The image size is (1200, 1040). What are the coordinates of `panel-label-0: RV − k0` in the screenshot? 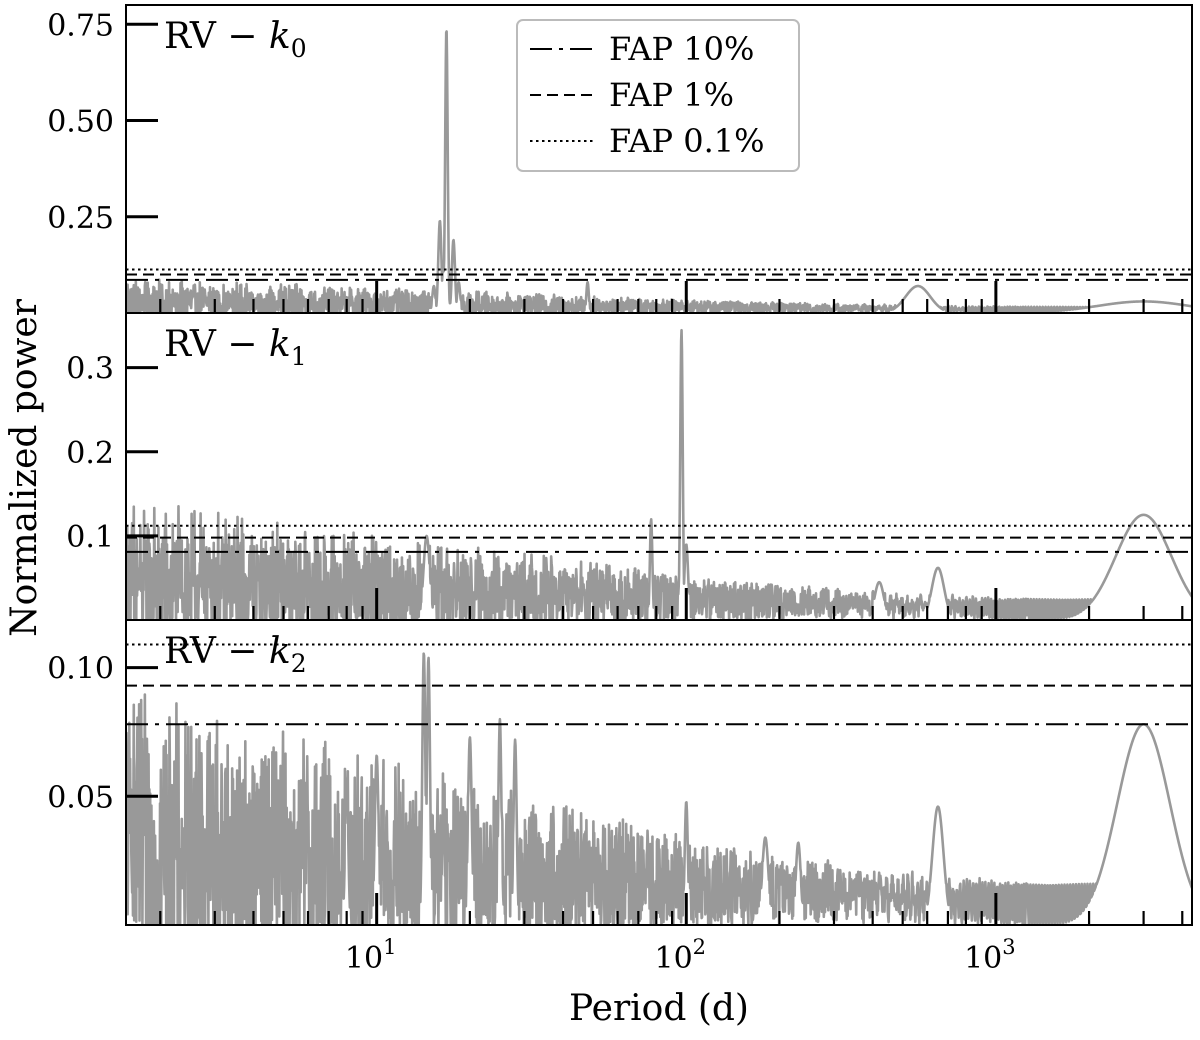 It's located at (235, 39).